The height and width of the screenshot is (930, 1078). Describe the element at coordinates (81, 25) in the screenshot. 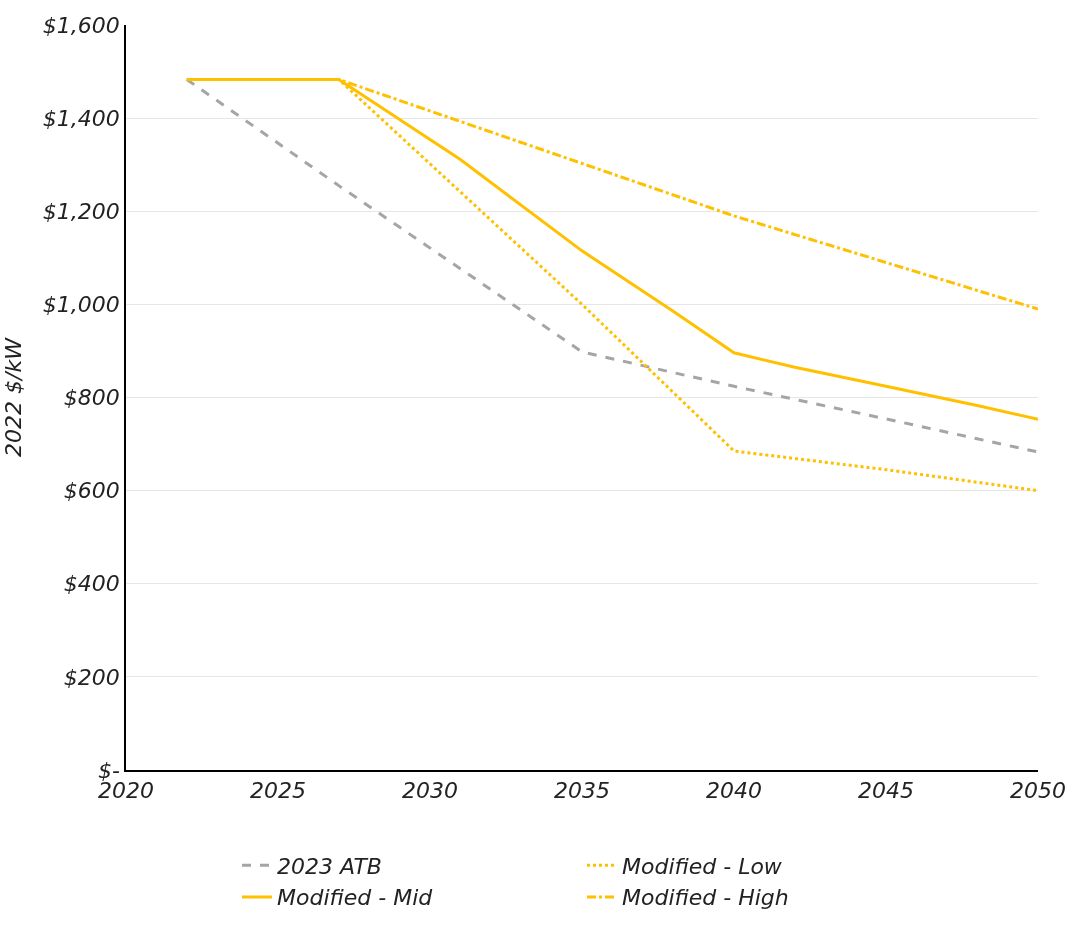

I see `y-tick-label: $1,600` at that location.